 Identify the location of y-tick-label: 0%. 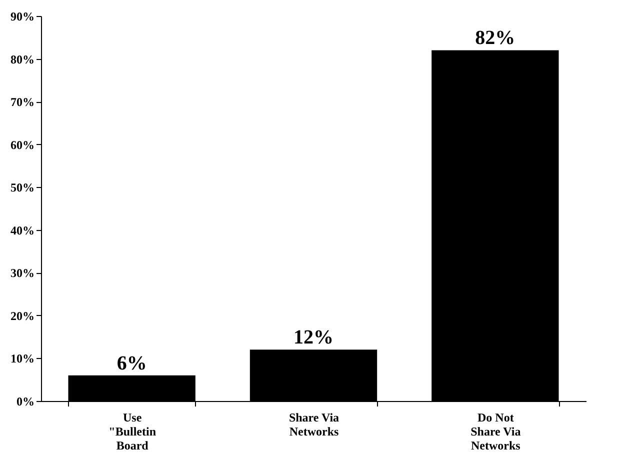
(25, 401).